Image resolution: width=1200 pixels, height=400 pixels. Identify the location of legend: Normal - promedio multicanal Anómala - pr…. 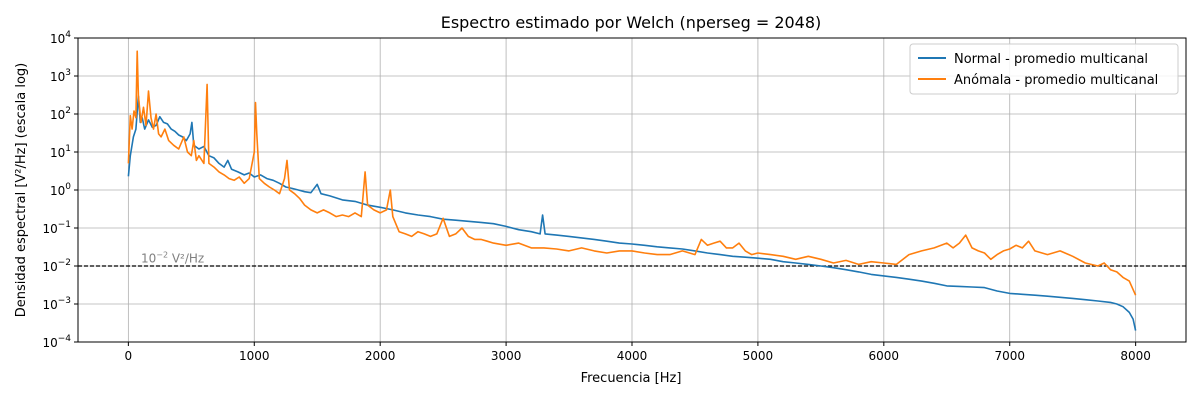
(1044, 69).